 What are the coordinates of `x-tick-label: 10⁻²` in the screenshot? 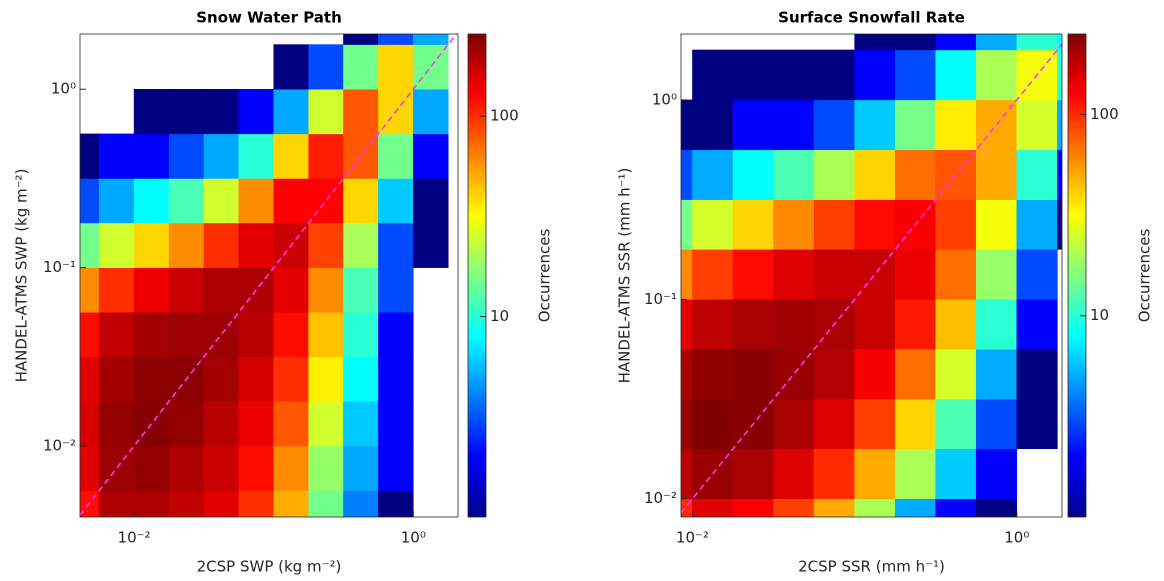 It's located at (692, 538).